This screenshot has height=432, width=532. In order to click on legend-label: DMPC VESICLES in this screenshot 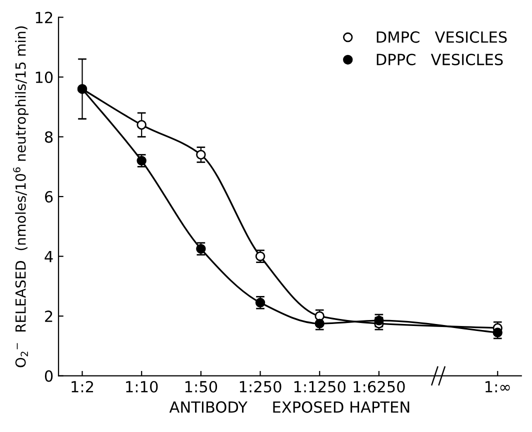, I will do `click(441, 37)`.